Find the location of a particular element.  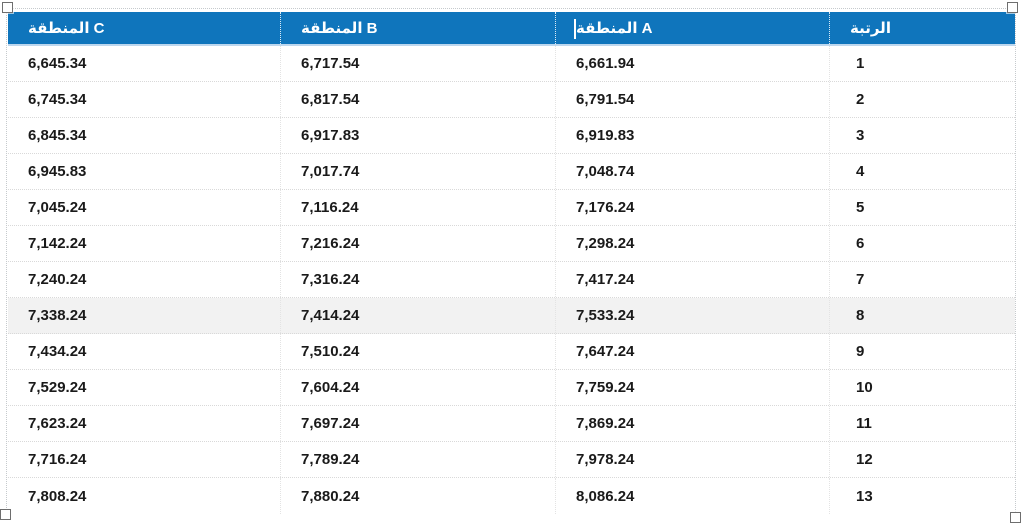

cell-region-b: 7,510.24 is located at coordinates (418, 351).